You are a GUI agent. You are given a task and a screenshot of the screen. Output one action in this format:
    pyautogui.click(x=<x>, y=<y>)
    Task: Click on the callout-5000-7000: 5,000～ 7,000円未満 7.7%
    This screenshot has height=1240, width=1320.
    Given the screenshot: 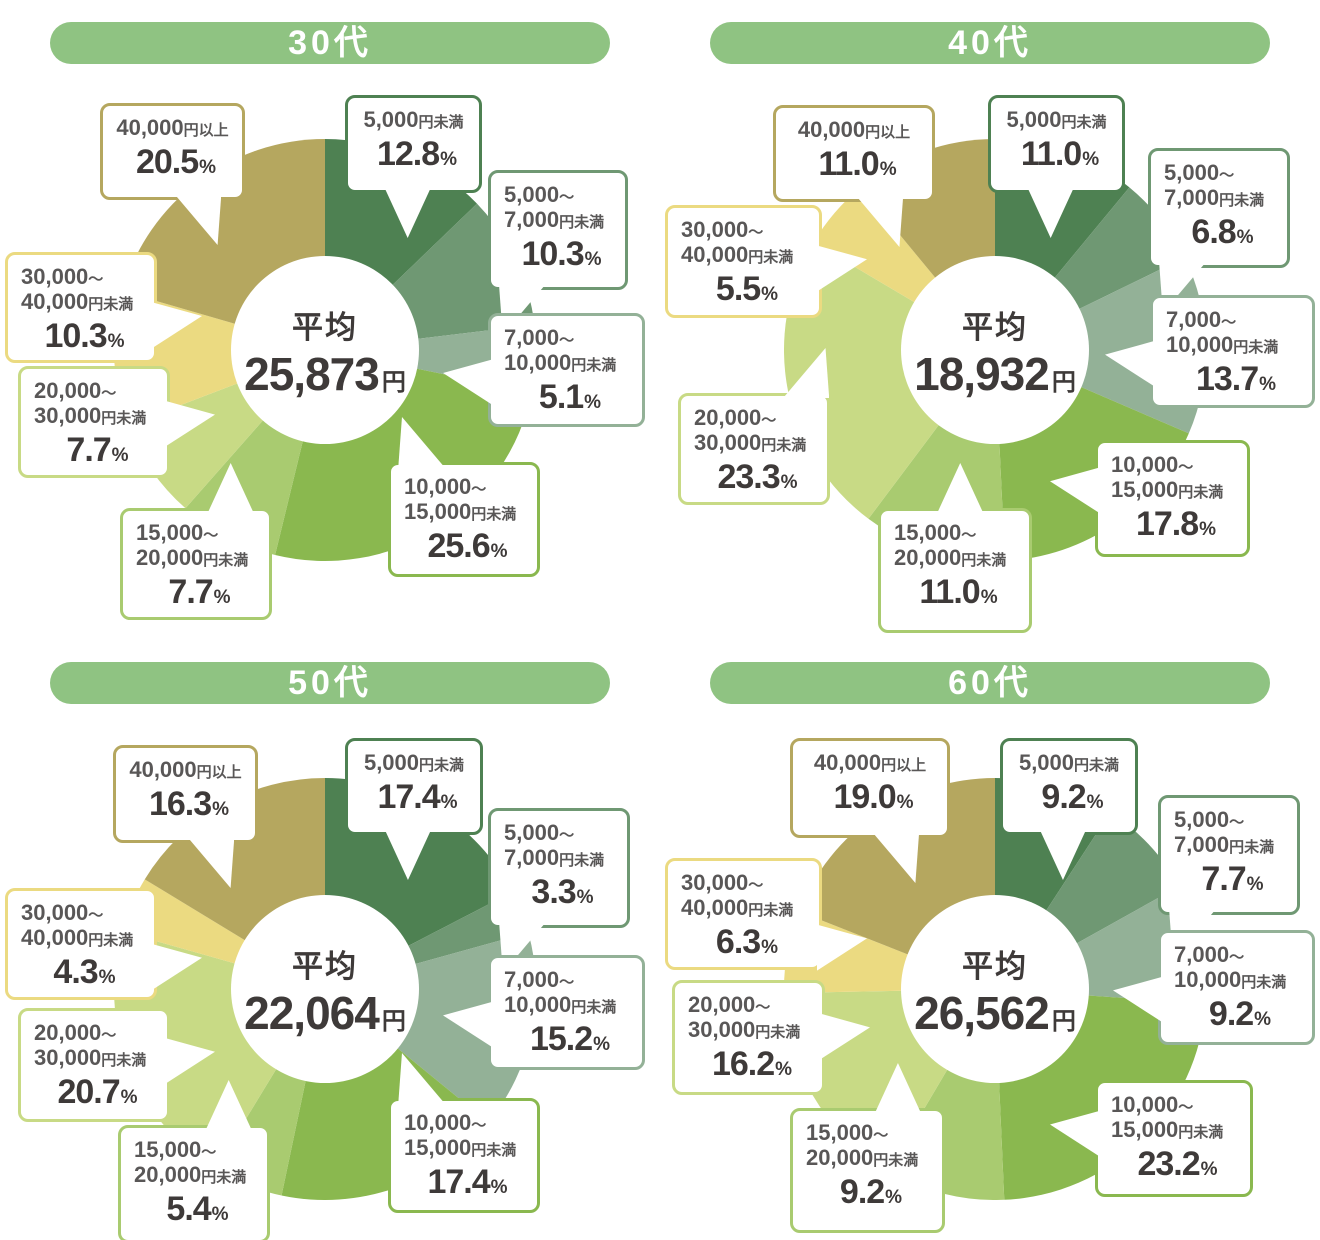 What is the action you would take?
    pyautogui.click(x=1229, y=877)
    